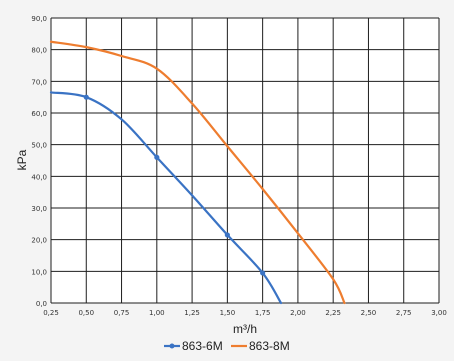 This screenshot has width=454, height=361. What do you see at coordinates (39, 82) in the screenshot?
I see `y-tick-label: 70,0` at bounding box center [39, 82].